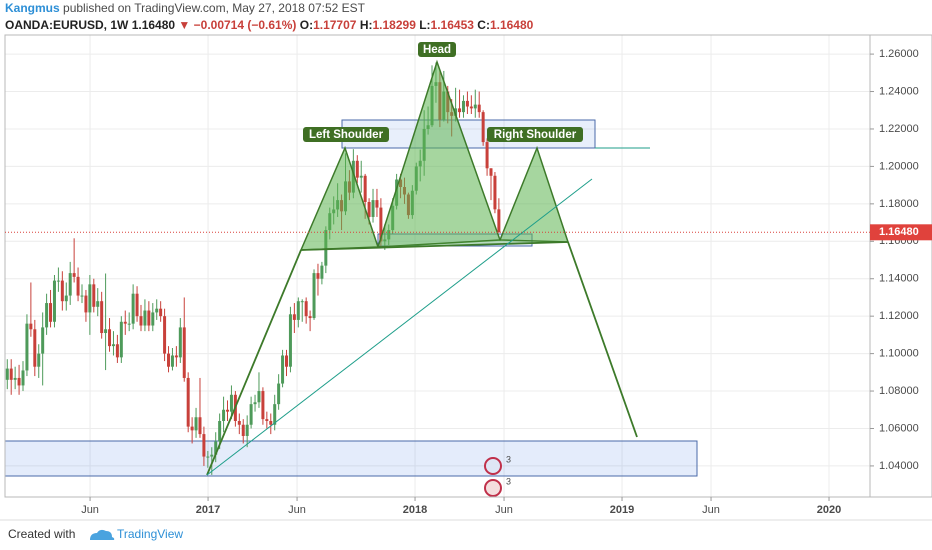 The image size is (932, 550). What do you see at coordinates (829, 510) in the screenshot?
I see `x-tick-label: 2020` at bounding box center [829, 510].